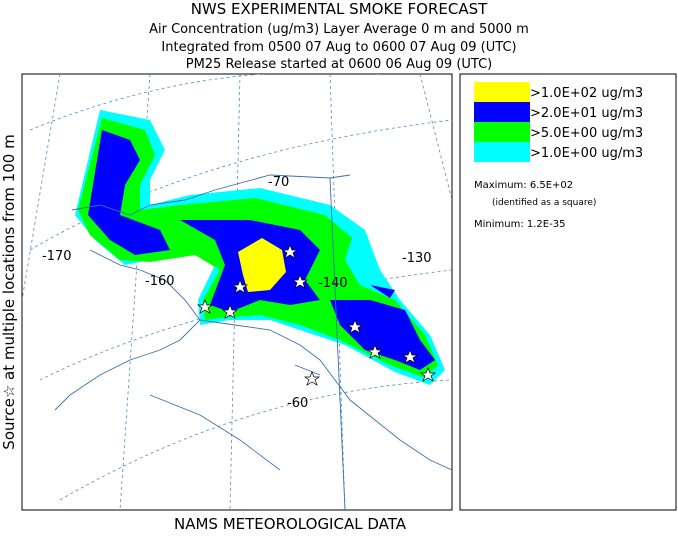 This screenshot has width=678, height=536. What do you see at coordinates (297, 403) in the screenshot?
I see `map-label: -60` at bounding box center [297, 403].